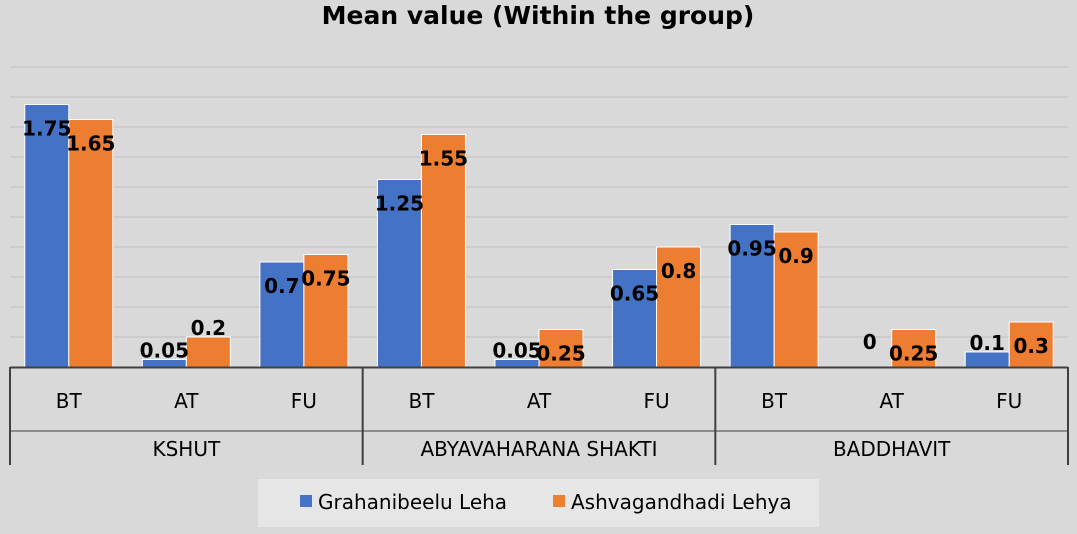 The height and width of the screenshot is (534, 1077). Describe the element at coordinates (559, 501) in the screenshot. I see `legend-swatch-ashvagandhadi` at that location.